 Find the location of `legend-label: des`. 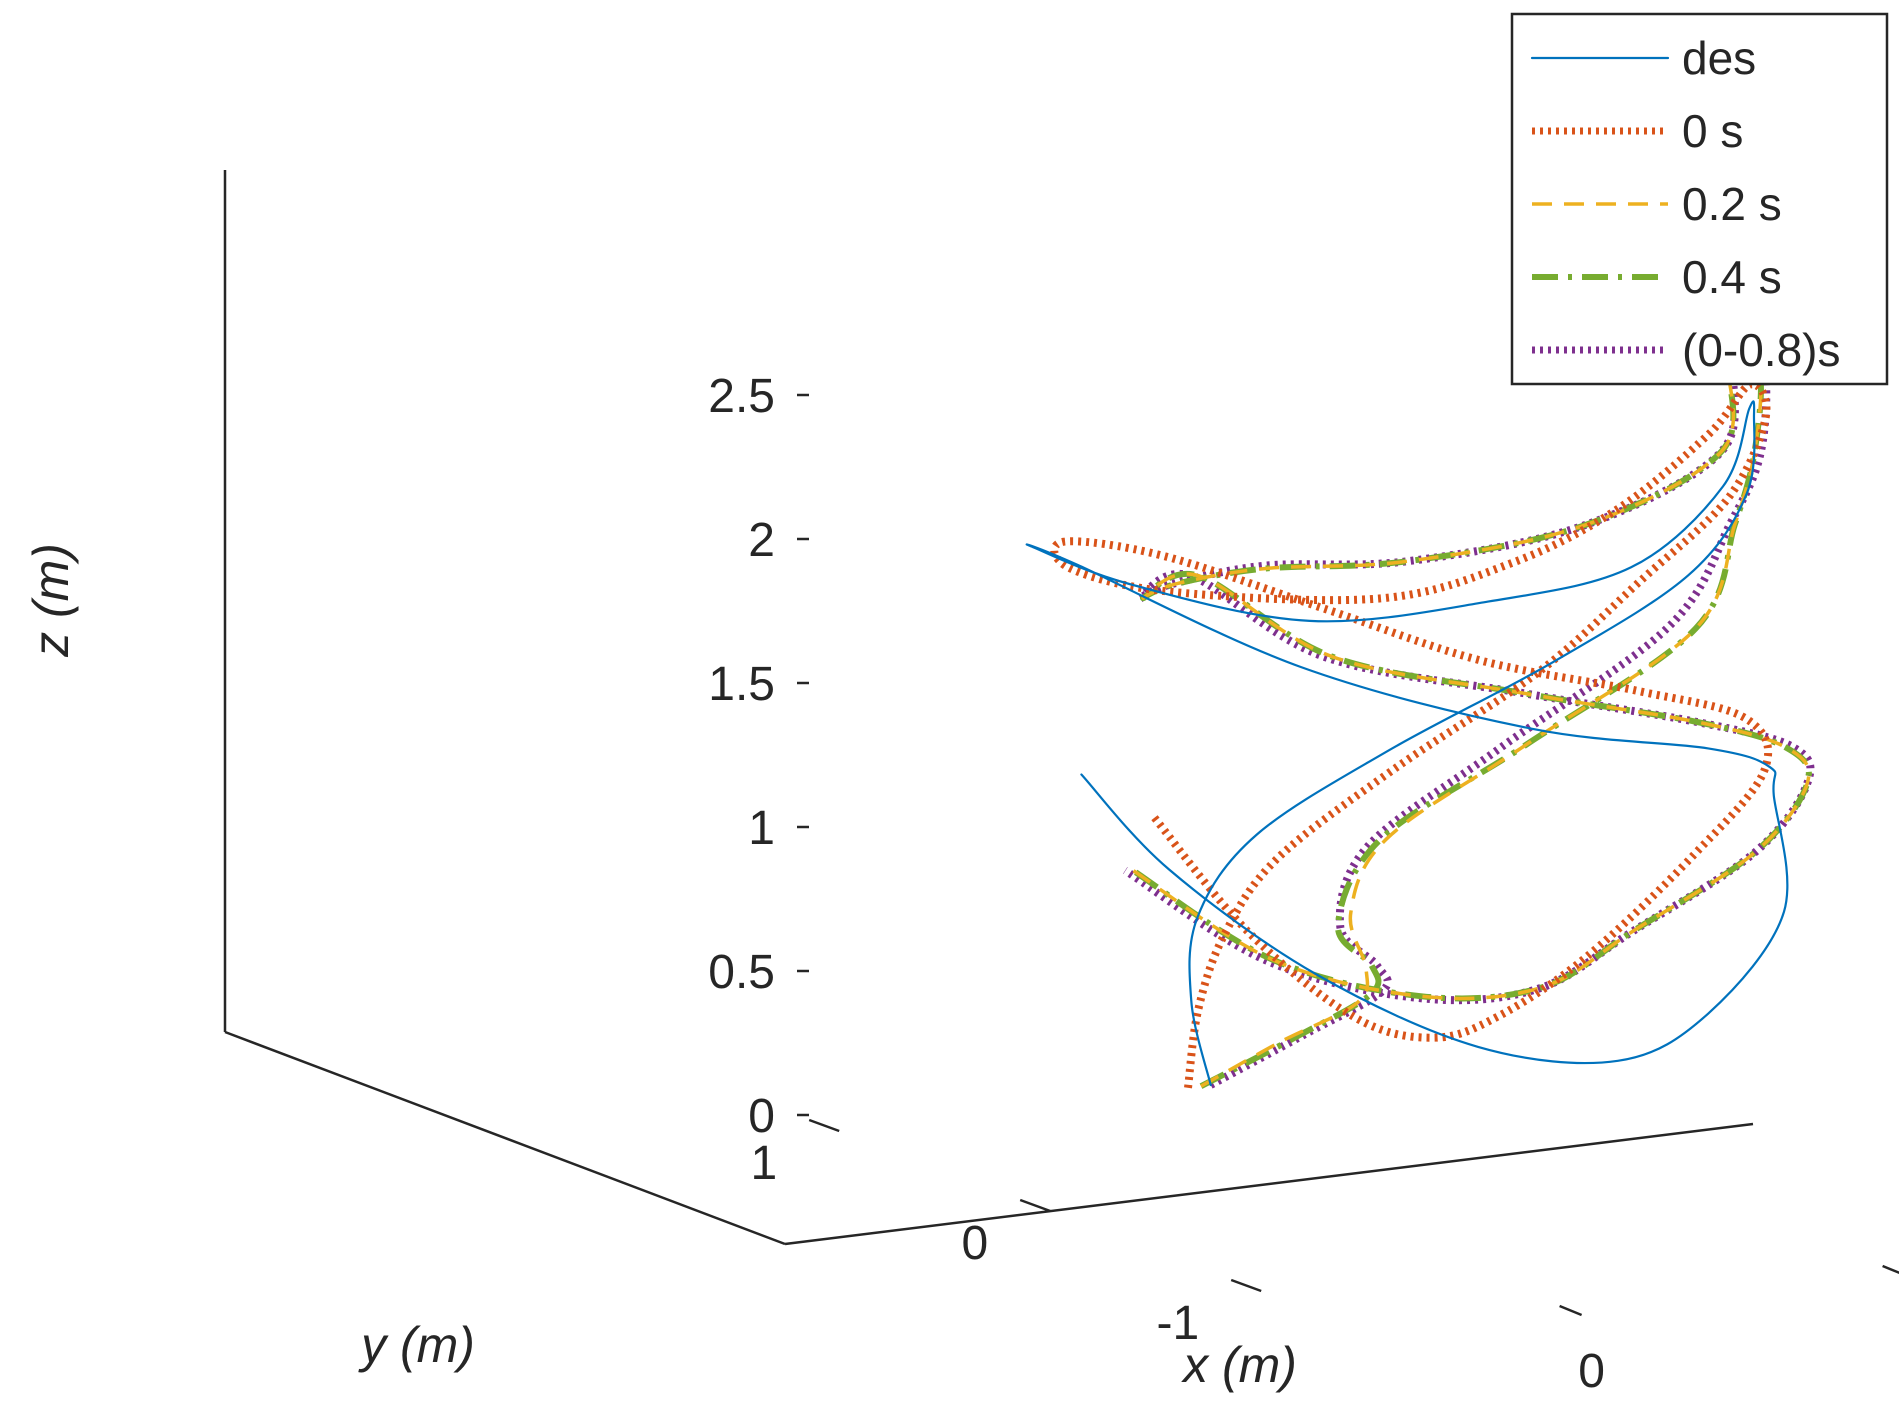

legend-label: des is located at coordinates (1719, 58).